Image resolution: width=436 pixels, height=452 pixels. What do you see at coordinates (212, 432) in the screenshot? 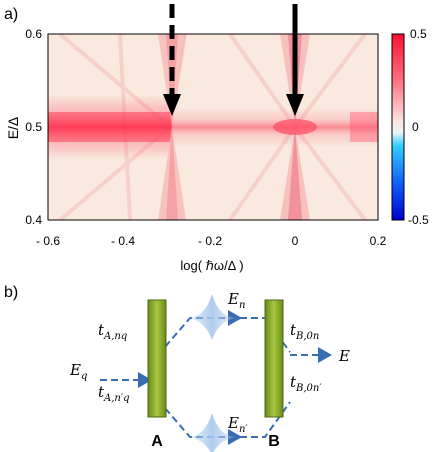
I see `fan-bottom` at bounding box center [212, 432].